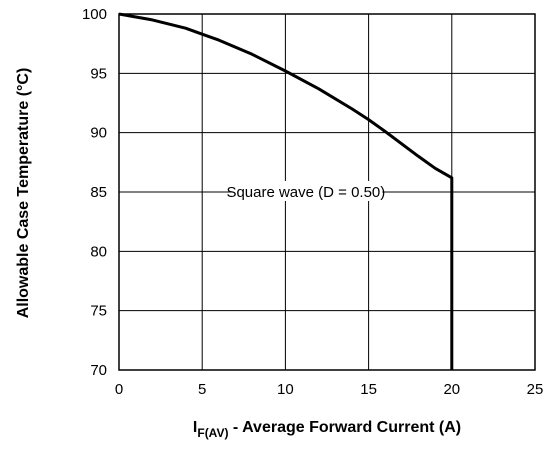  I want to click on x-axis-label-subscript: F(AV), so click(212, 433).